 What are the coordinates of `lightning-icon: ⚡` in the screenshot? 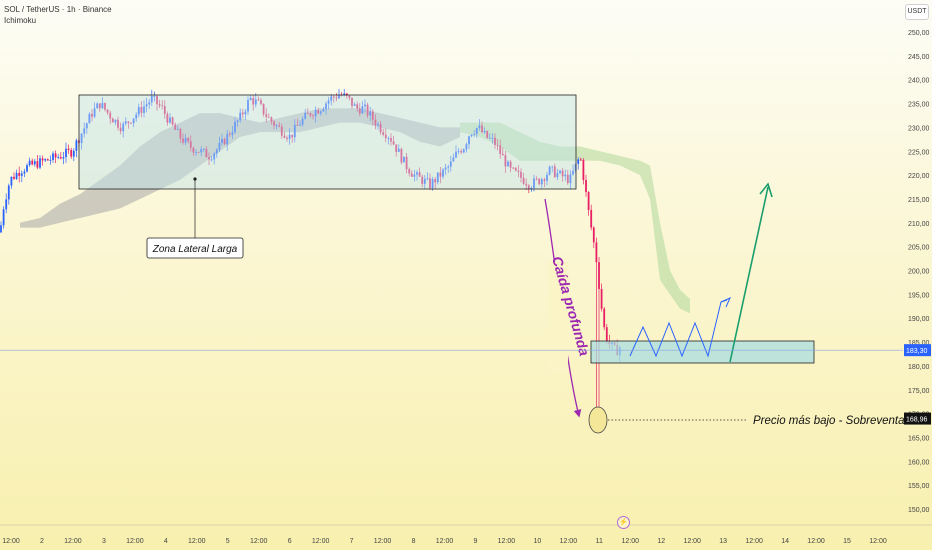 It's located at (623, 522).